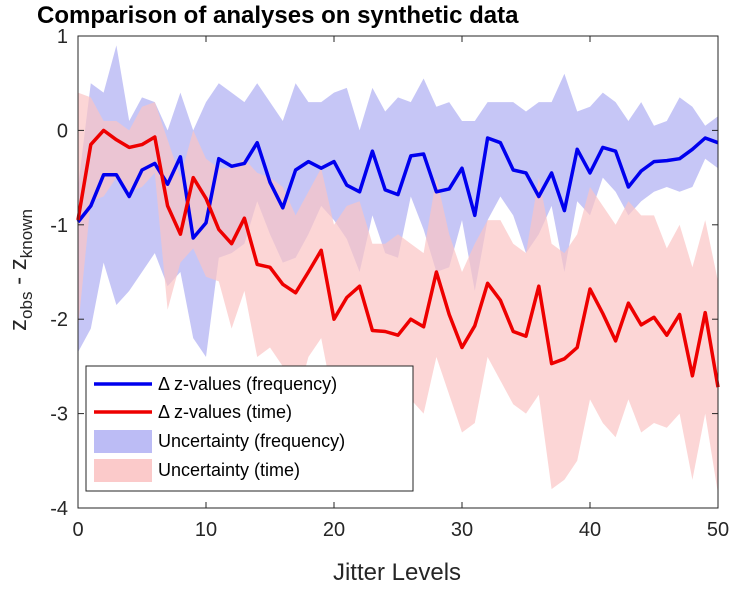 The image size is (747, 589). What do you see at coordinates (123, 441) in the screenshot?
I see `legend-swatch-frequency-band` at bounding box center [123, 441].